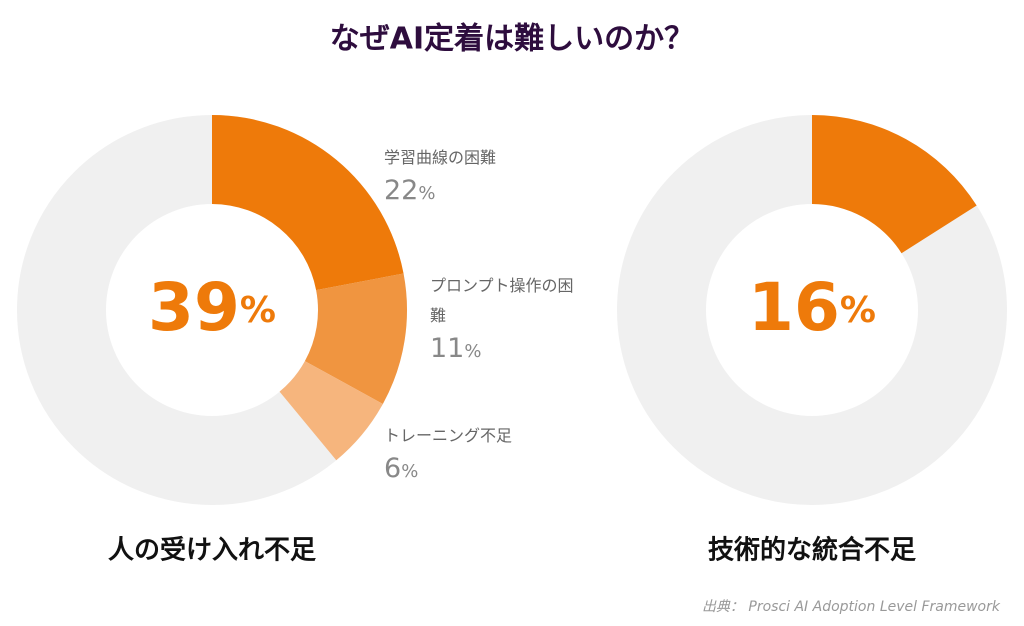 The width and height of the screenshot is (1024, 626). What do you see at coordinates (393, 468) in the screenshot?
I see `value-number: 6` at bounding box center [393, 468].